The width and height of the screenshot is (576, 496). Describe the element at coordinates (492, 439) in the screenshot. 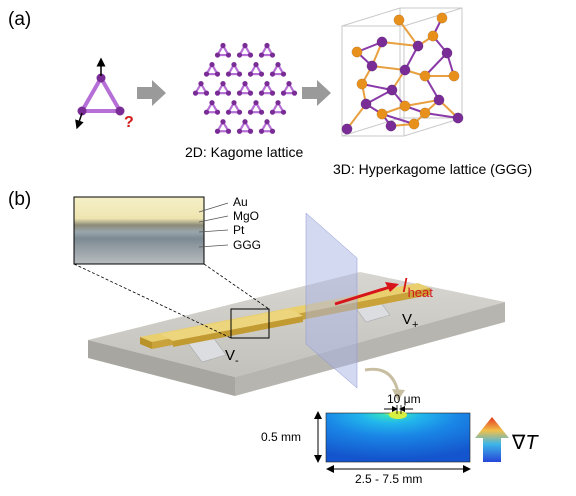

I see `gradient-arrow-icon` at that location.